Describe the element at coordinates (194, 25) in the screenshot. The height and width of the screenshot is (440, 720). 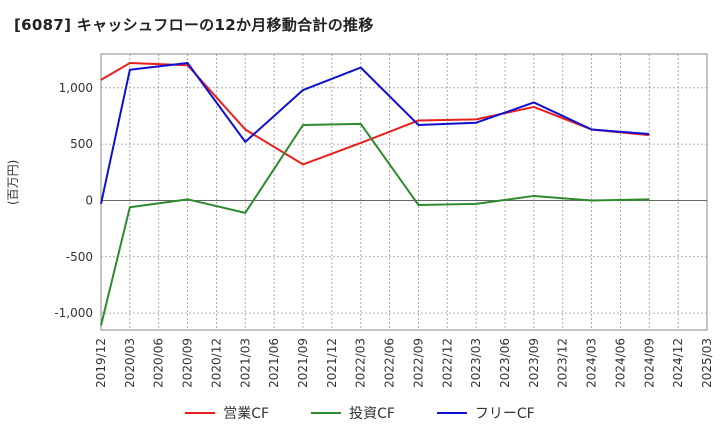
I see `chart-title: [6087] キャッシュフローの12か月移動合計の推移` at that location.